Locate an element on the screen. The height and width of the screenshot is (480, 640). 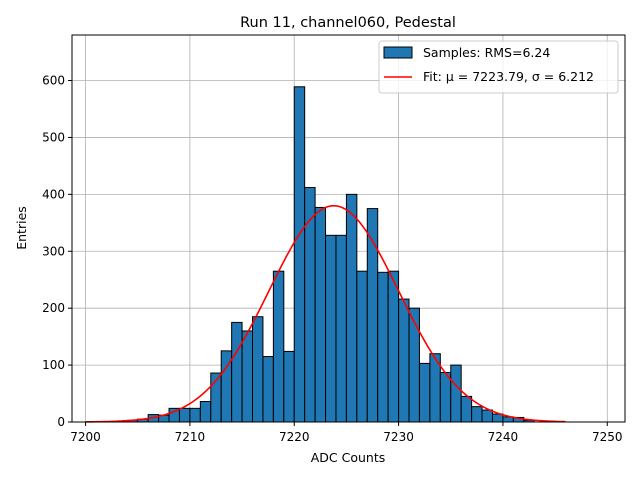
y-axis-label: Entries is located at coordinates (21, 228).